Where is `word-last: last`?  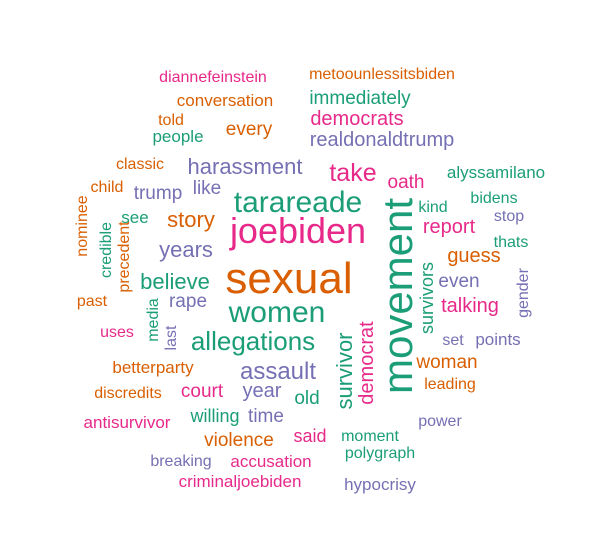 word-last: last is located at coordinates (171, 337).